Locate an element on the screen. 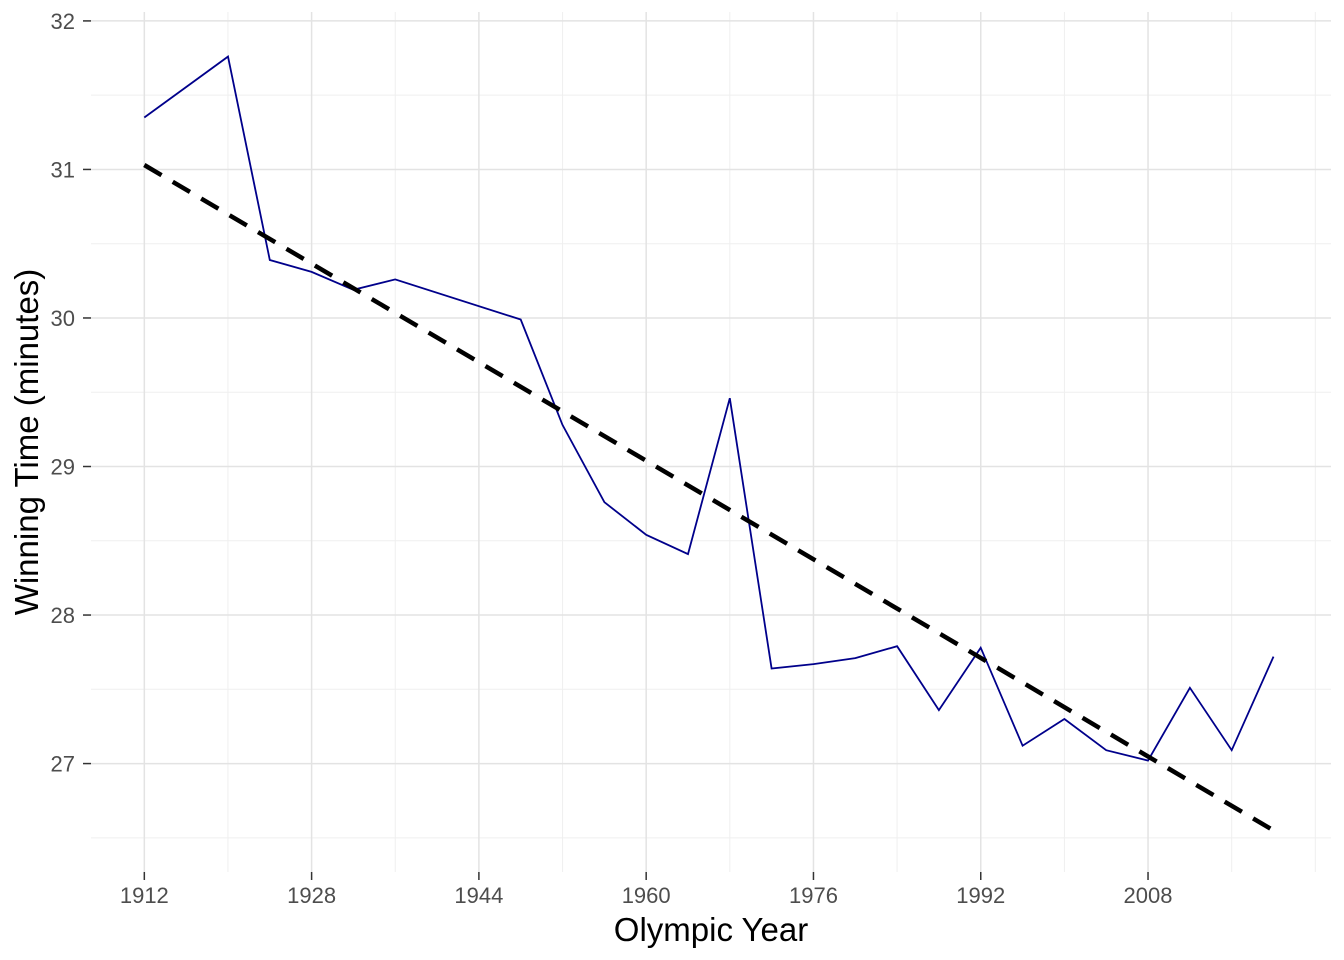 The height and width of the screenshot is (960, 1344). x-axis-title: Olympic Year is located at coordinates (711, 929).